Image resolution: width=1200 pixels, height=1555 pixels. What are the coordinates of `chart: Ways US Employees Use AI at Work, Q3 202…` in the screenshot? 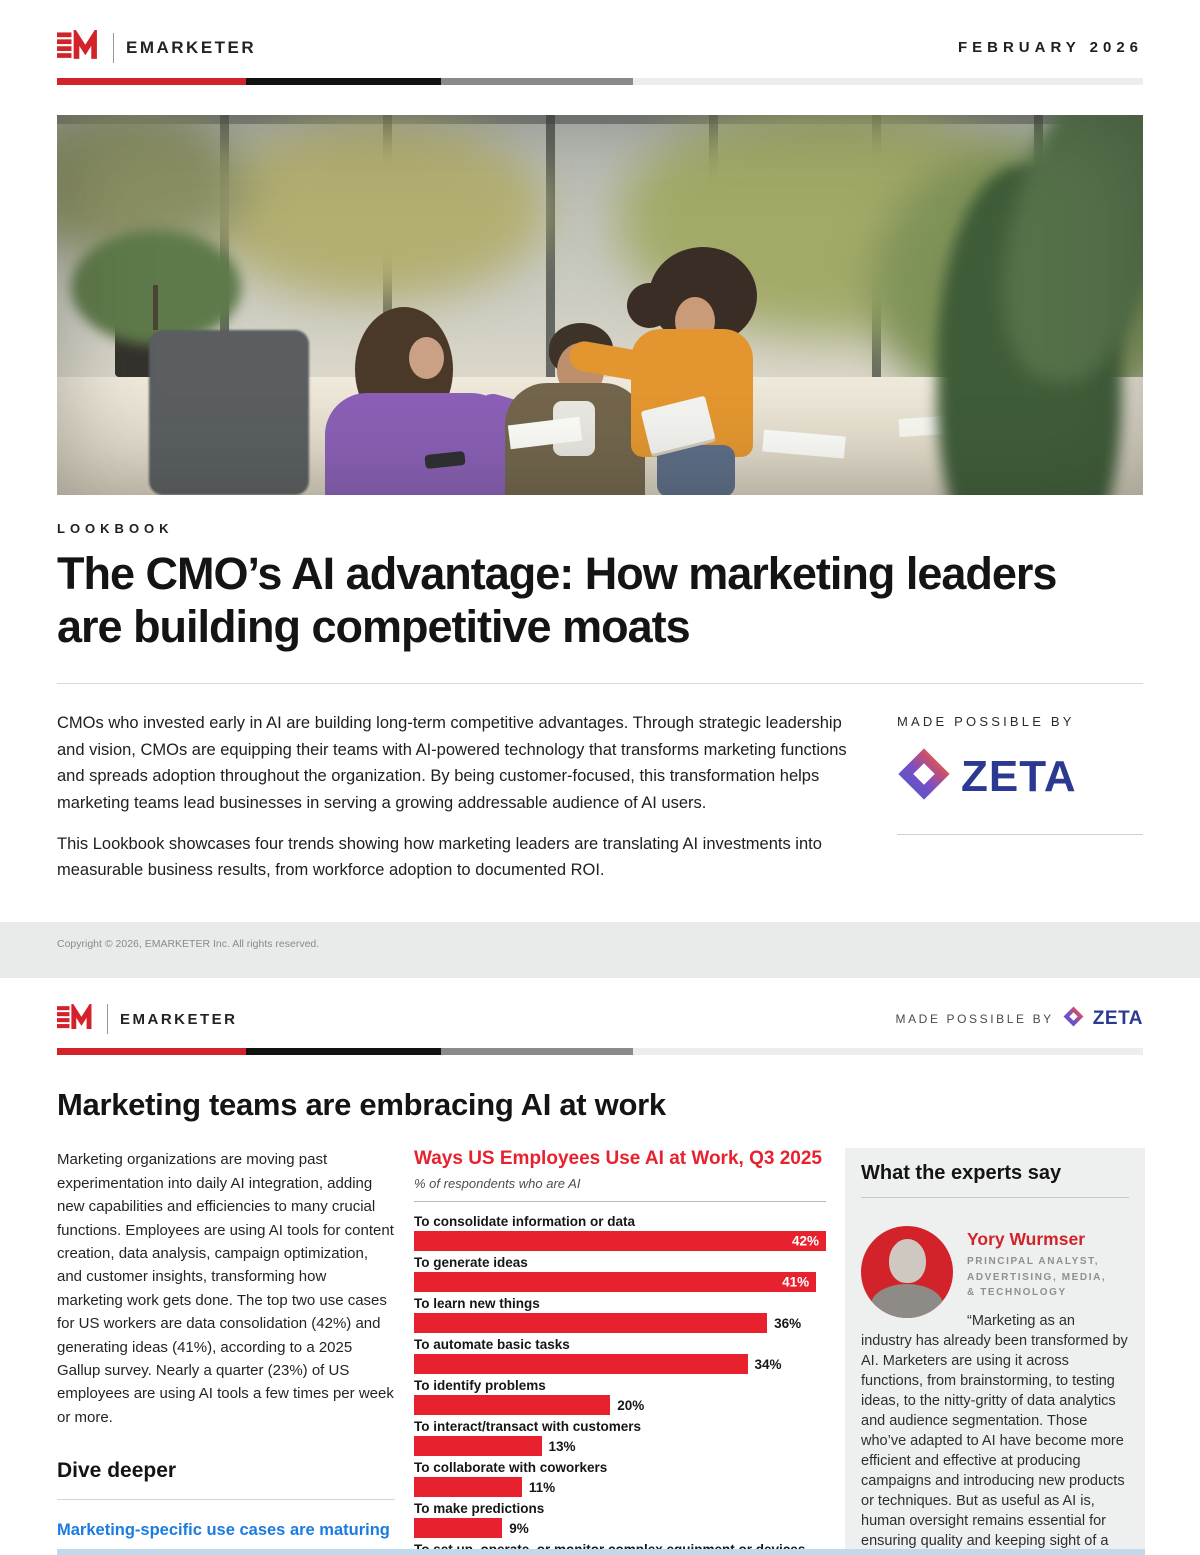 It's located at (620, 1351).